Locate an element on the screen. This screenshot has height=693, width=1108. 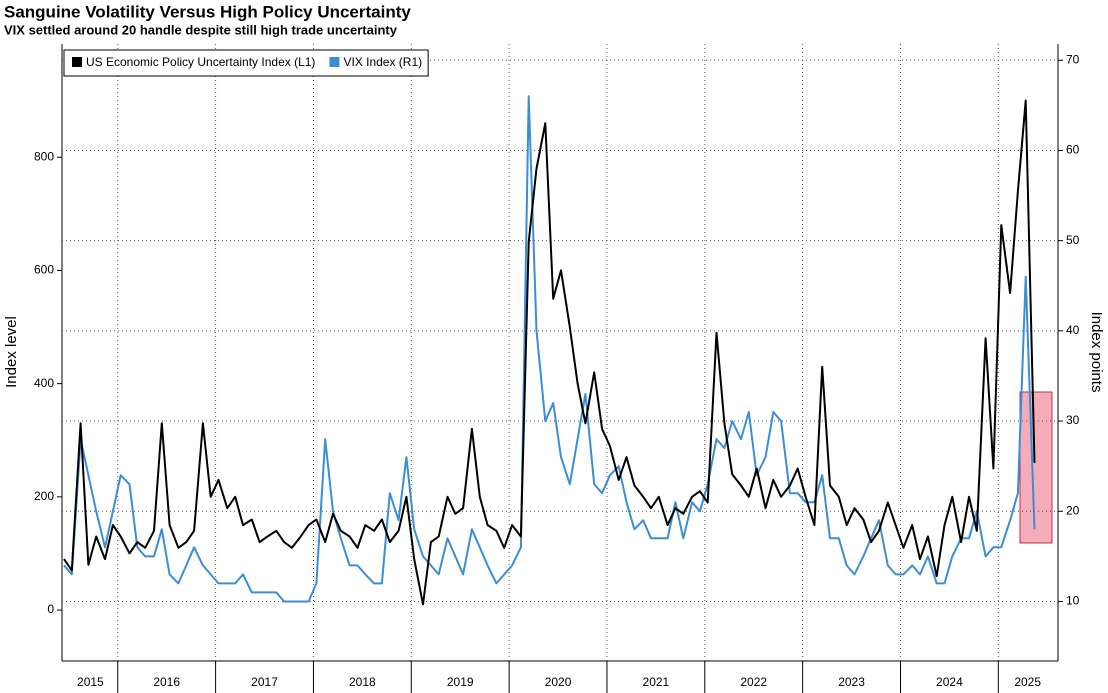
y2-tick-label: 50 is located at coordinates (1073, 240).